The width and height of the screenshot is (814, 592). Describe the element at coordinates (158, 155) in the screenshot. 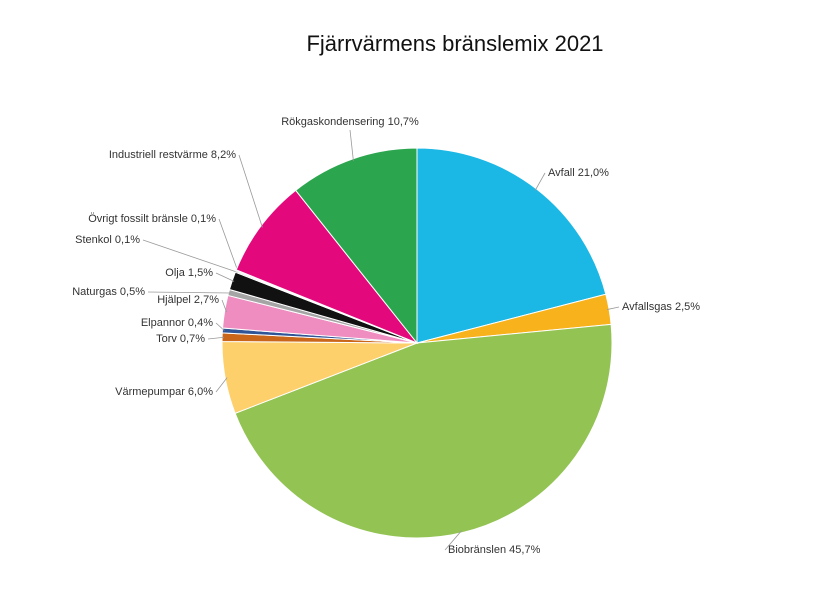

I see `category-label: Industriell restvärme` at that location.